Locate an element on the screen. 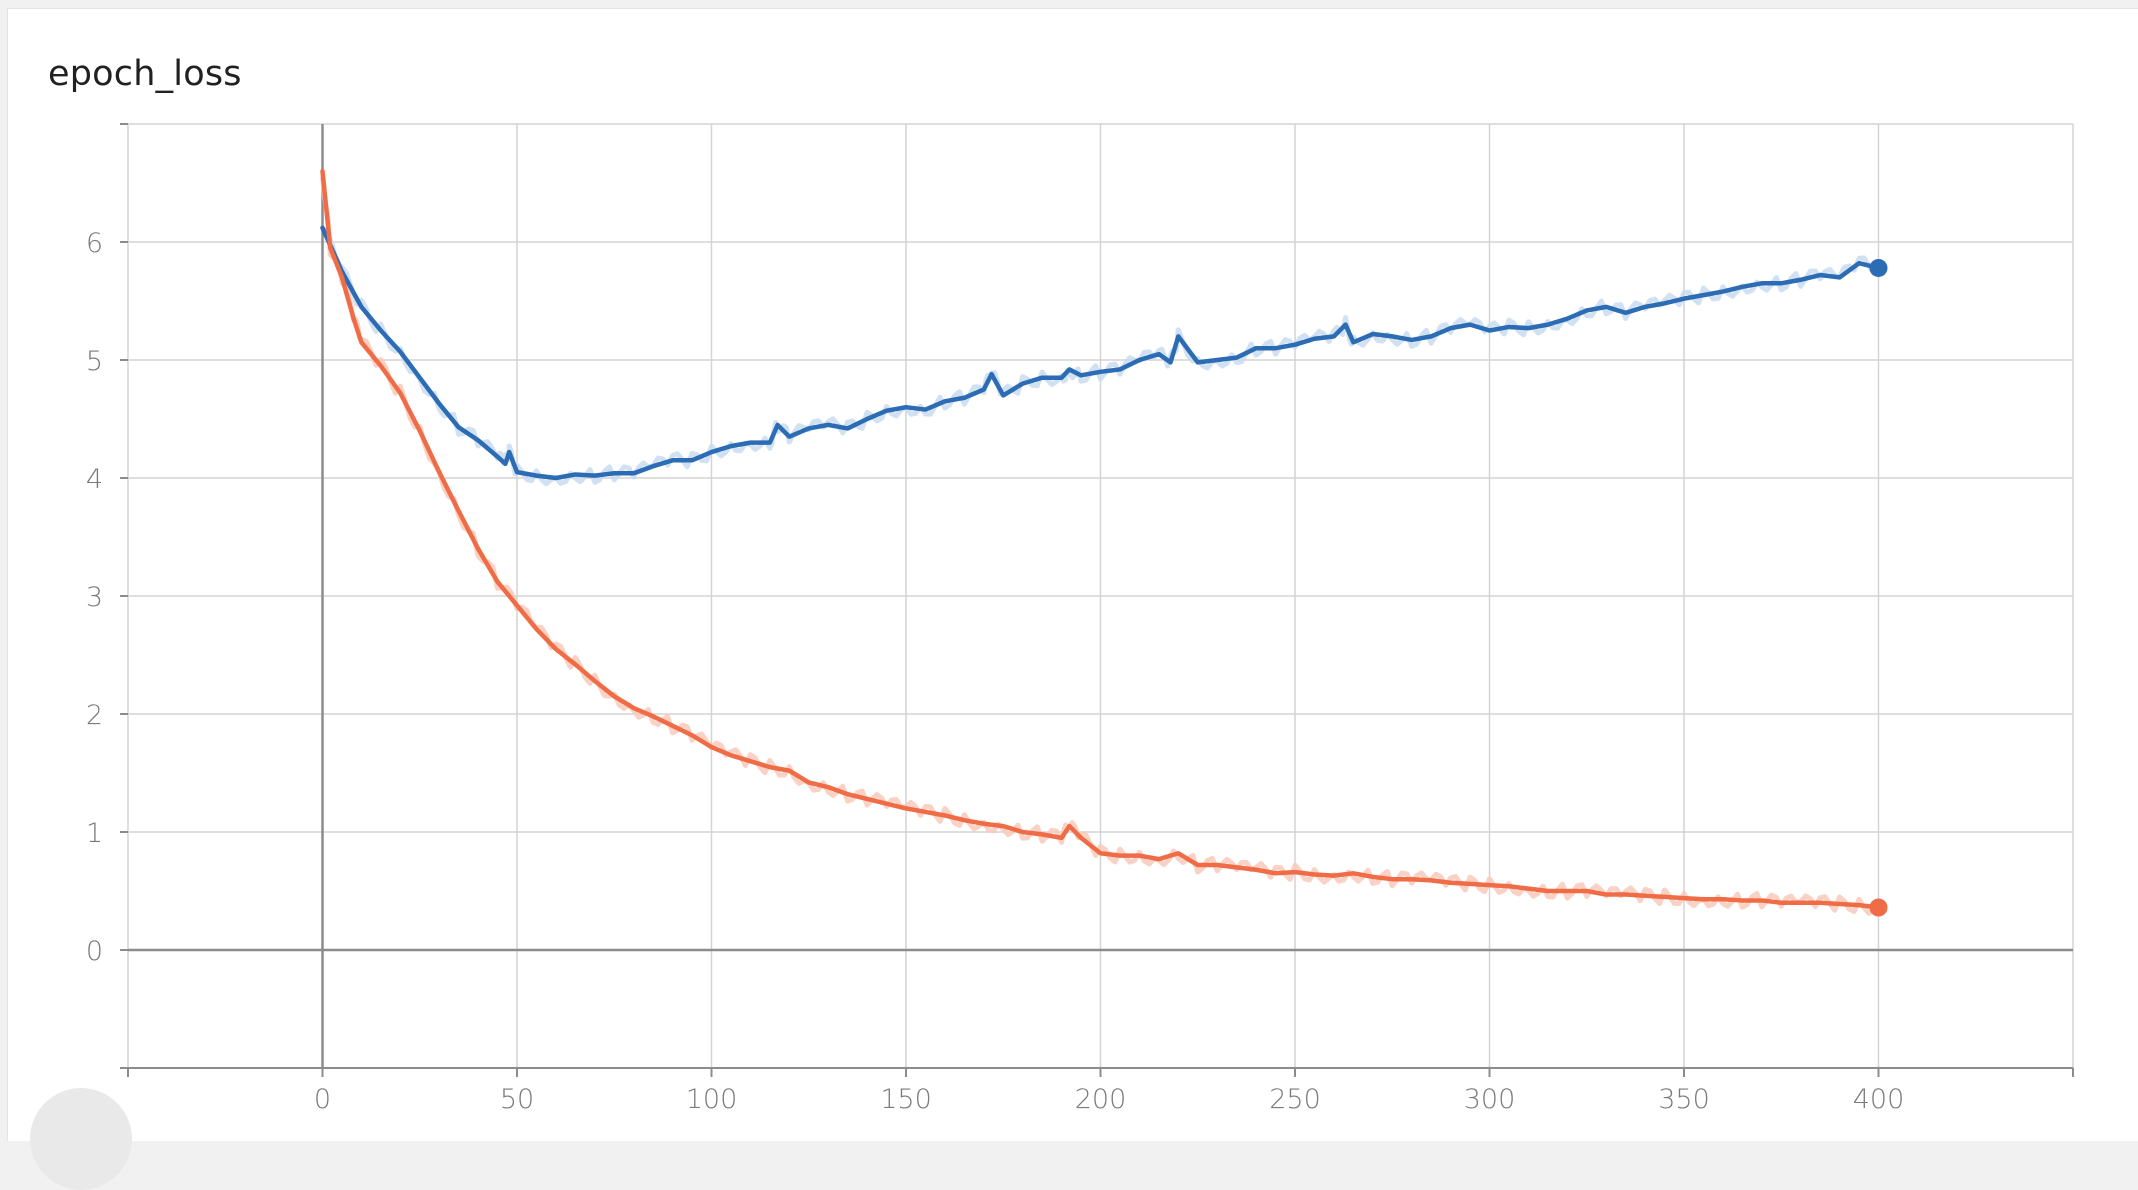  y-tick-label: 4 is located at coordinates (94, 479).